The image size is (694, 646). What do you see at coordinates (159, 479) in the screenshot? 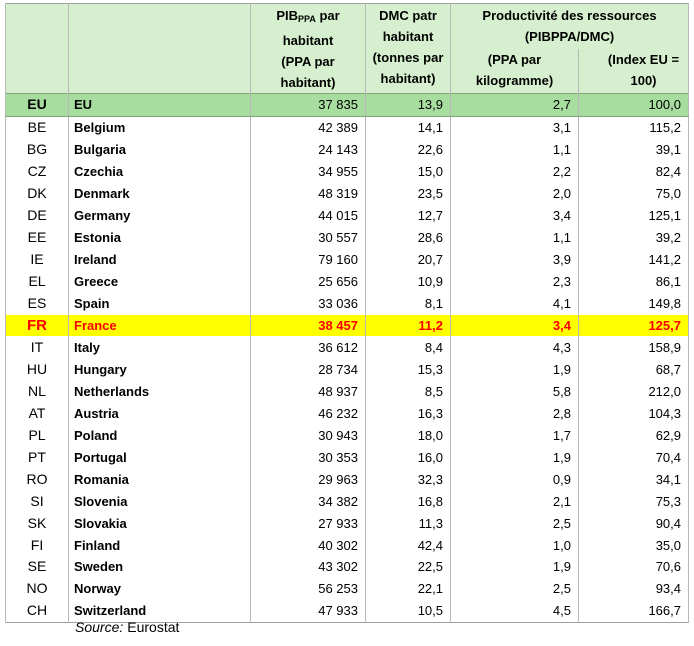
I see `country-name: Romania` at bounding box center [159, 479].